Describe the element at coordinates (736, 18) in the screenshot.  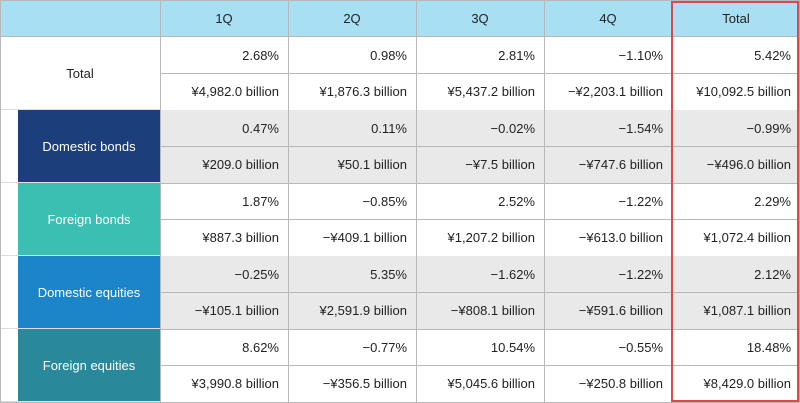
I see `column-header: Total` at that location.